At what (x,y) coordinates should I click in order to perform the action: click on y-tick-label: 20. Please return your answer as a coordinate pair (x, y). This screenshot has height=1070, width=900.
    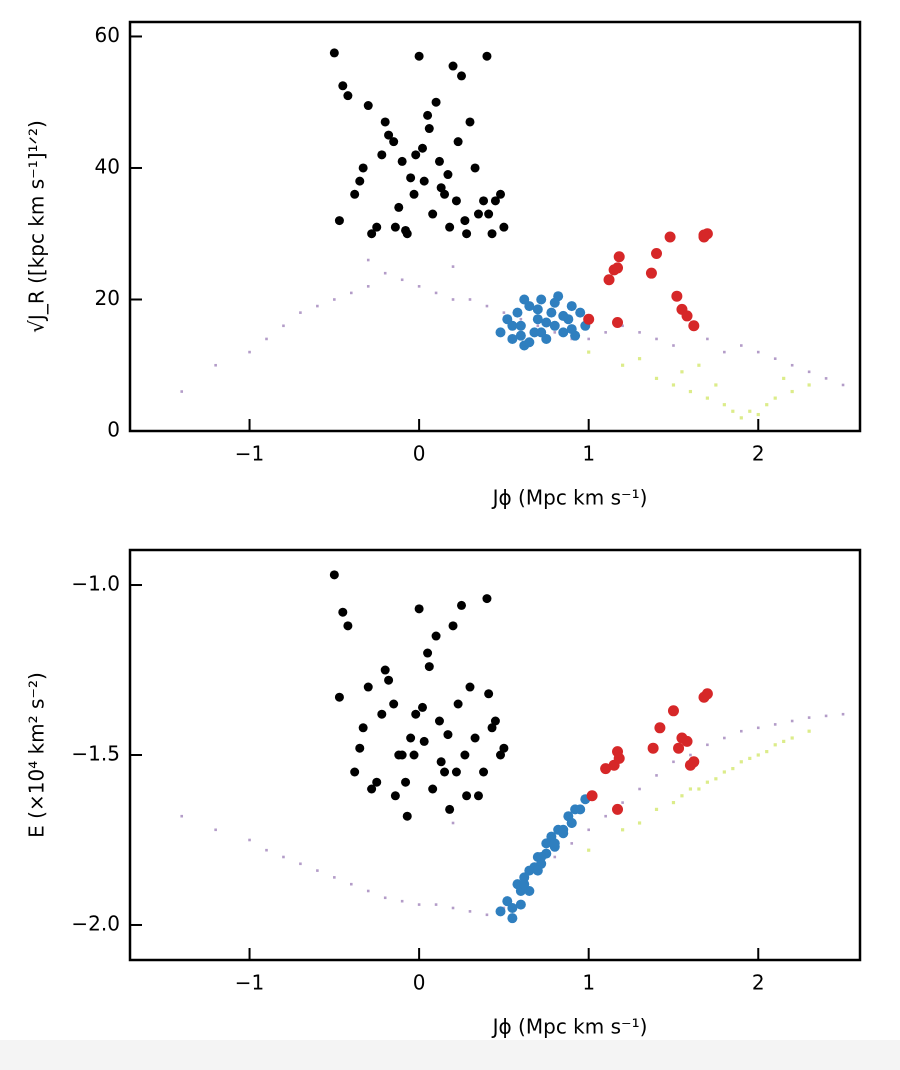
    Looking at the image, I should click on (107, 298).